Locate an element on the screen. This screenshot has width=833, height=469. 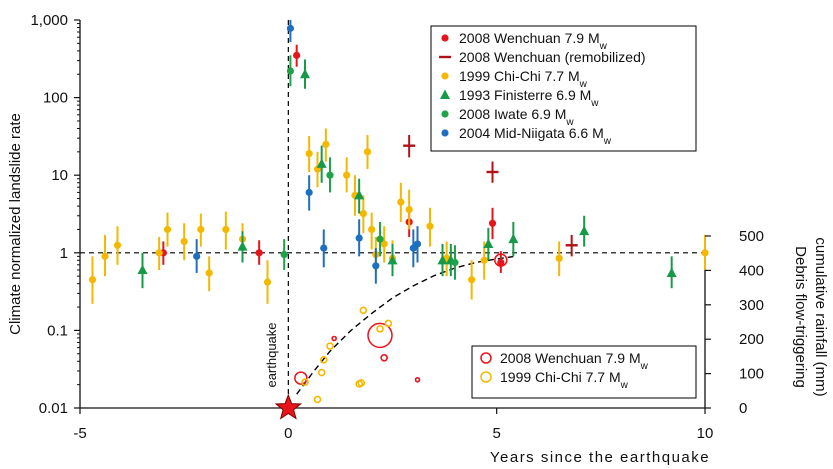
y-right-tick-label: 100 is located at coordinates (751, 374).